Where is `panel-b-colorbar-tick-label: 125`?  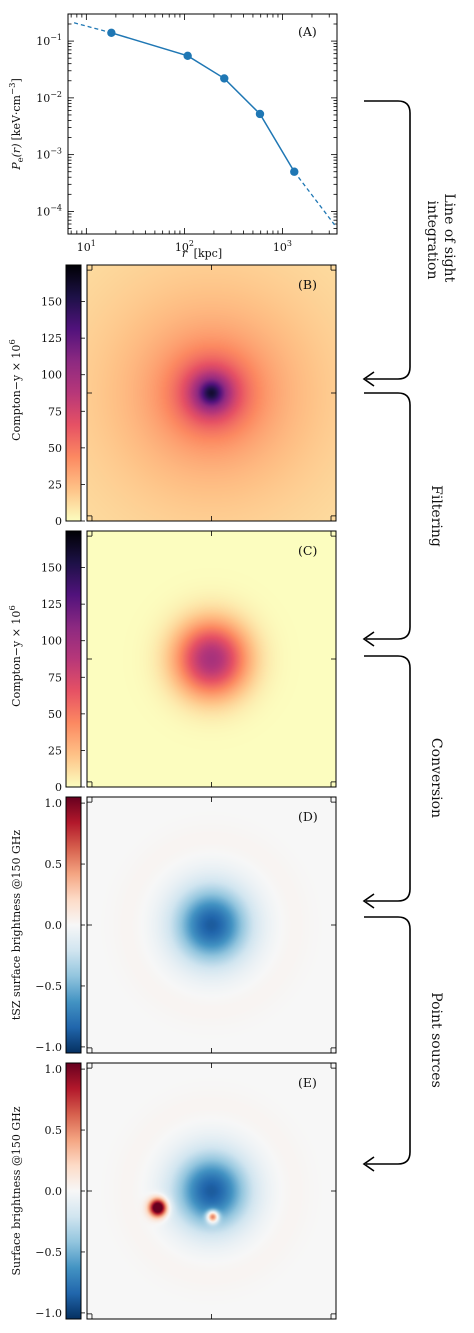 panel-b-colorbar-tick-label: 125 is located at coordinates (51, 338).